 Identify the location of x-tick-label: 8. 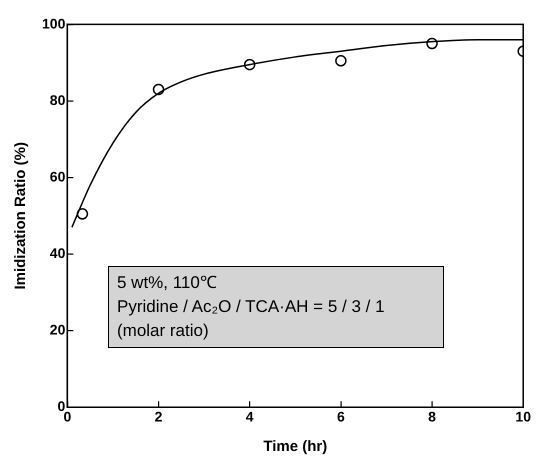
(432, 416).